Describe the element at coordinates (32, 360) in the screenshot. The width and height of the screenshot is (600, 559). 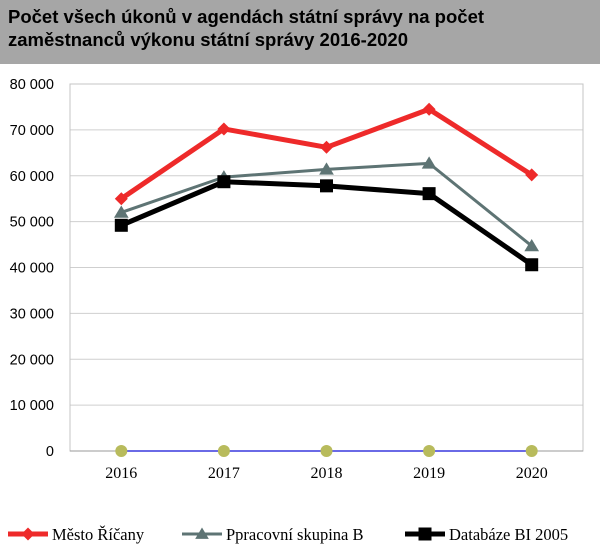
I see `y-tick-label: 20 000` at that location.